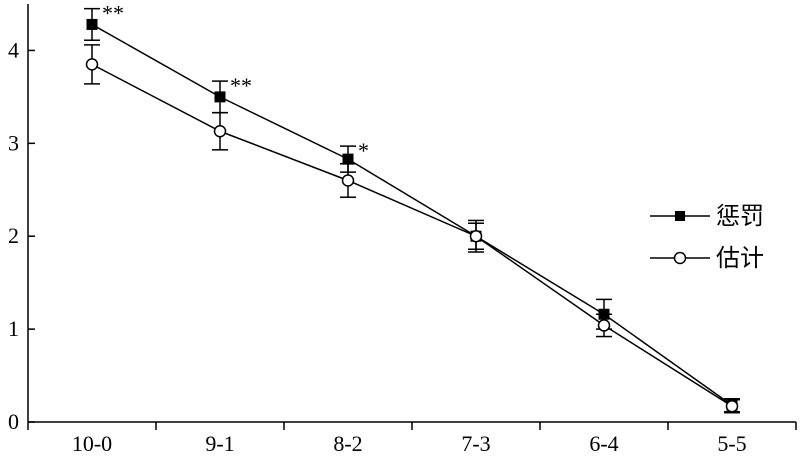  Describe the element at coordinates (13, 235) in the screenshot. I see `y-tick-label: 2` at that location.